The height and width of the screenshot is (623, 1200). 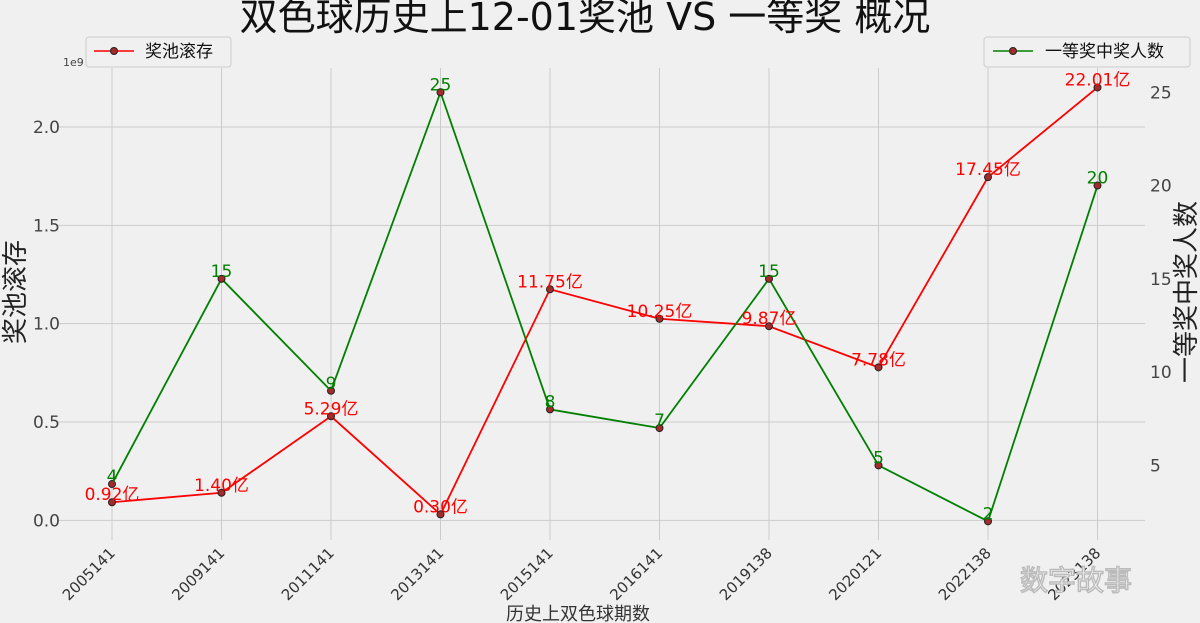 I want to click on x-tick-label: 2020121, so click(x=855, y=574).